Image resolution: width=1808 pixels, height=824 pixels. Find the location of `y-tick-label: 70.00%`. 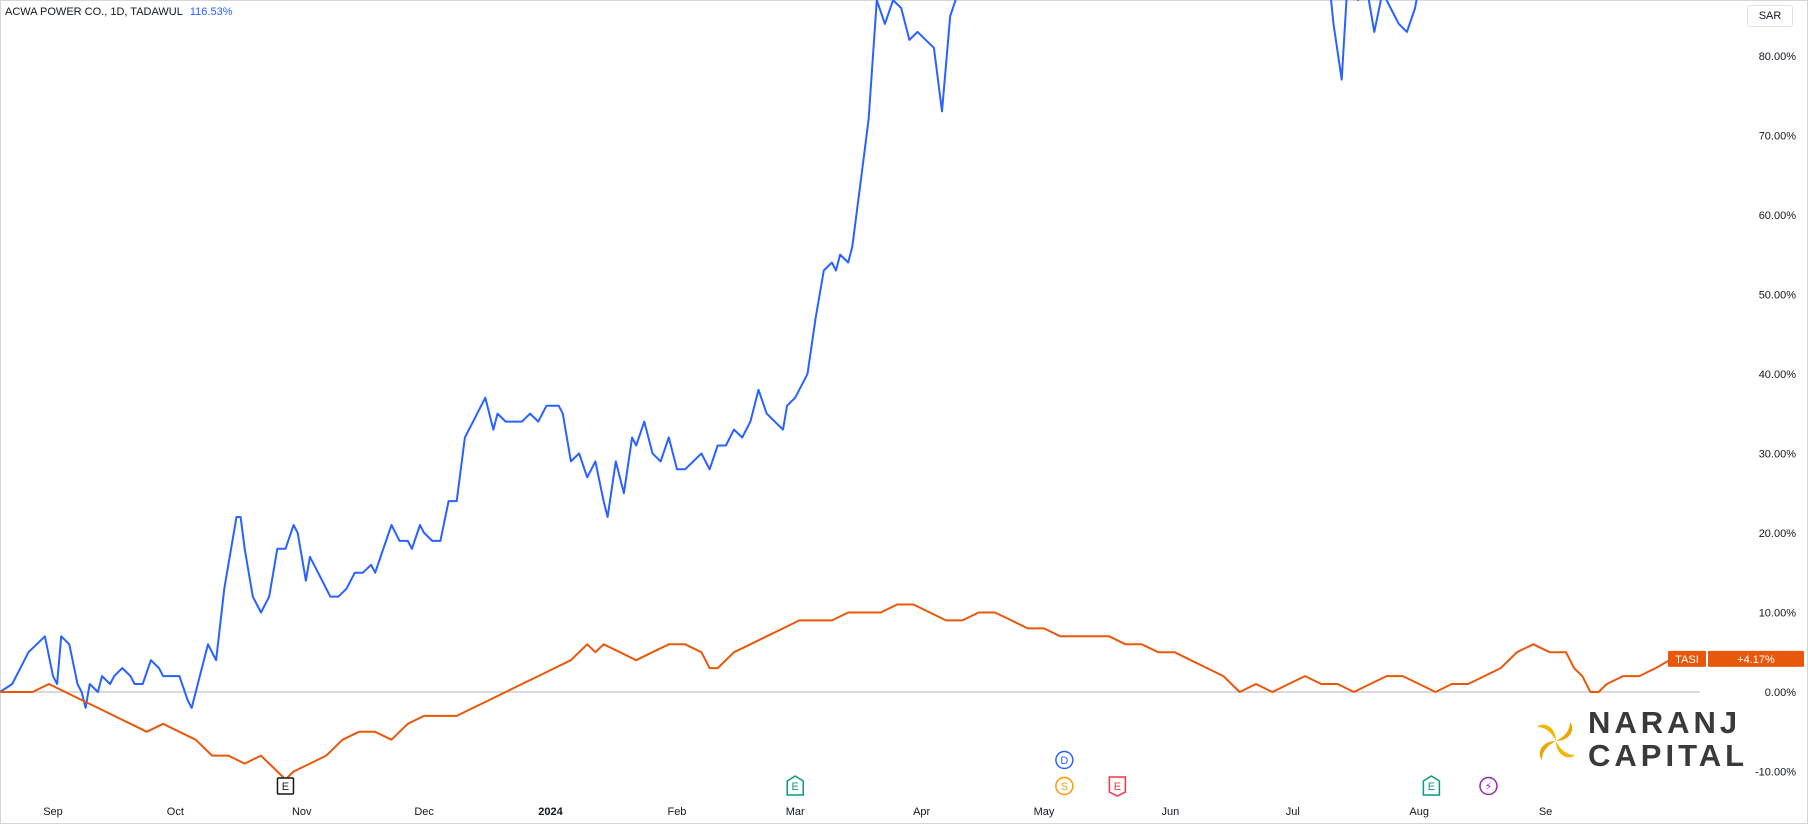

y-tick-label: 70.00% is located at coordinates (1778, 136).